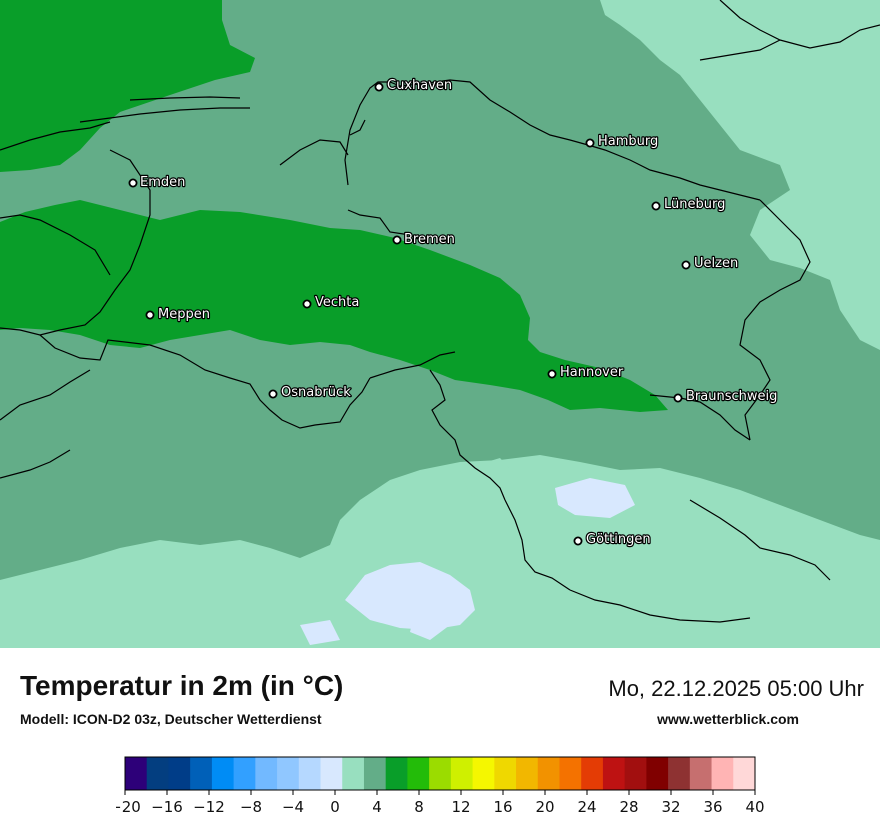 The height and width of the screenshot is (830, 880). What do you see at coordinates (712, 807) in the screenshot?
I see `colorbar-tick-label: 36` at bounding box center [712, 807].